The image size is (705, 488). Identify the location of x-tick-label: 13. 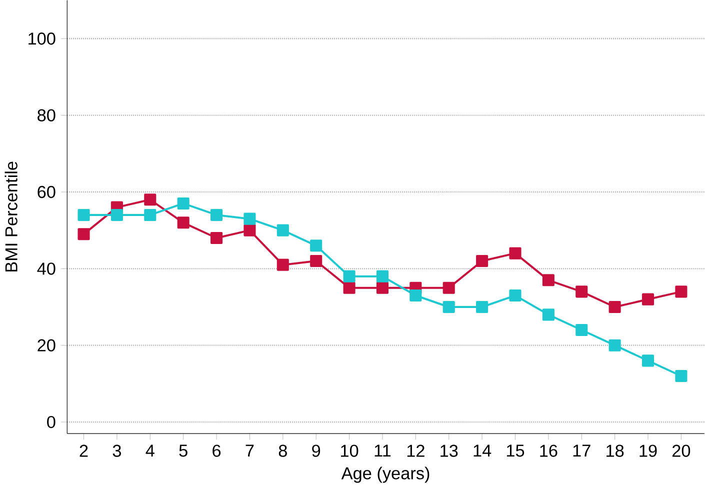
(449, 451).